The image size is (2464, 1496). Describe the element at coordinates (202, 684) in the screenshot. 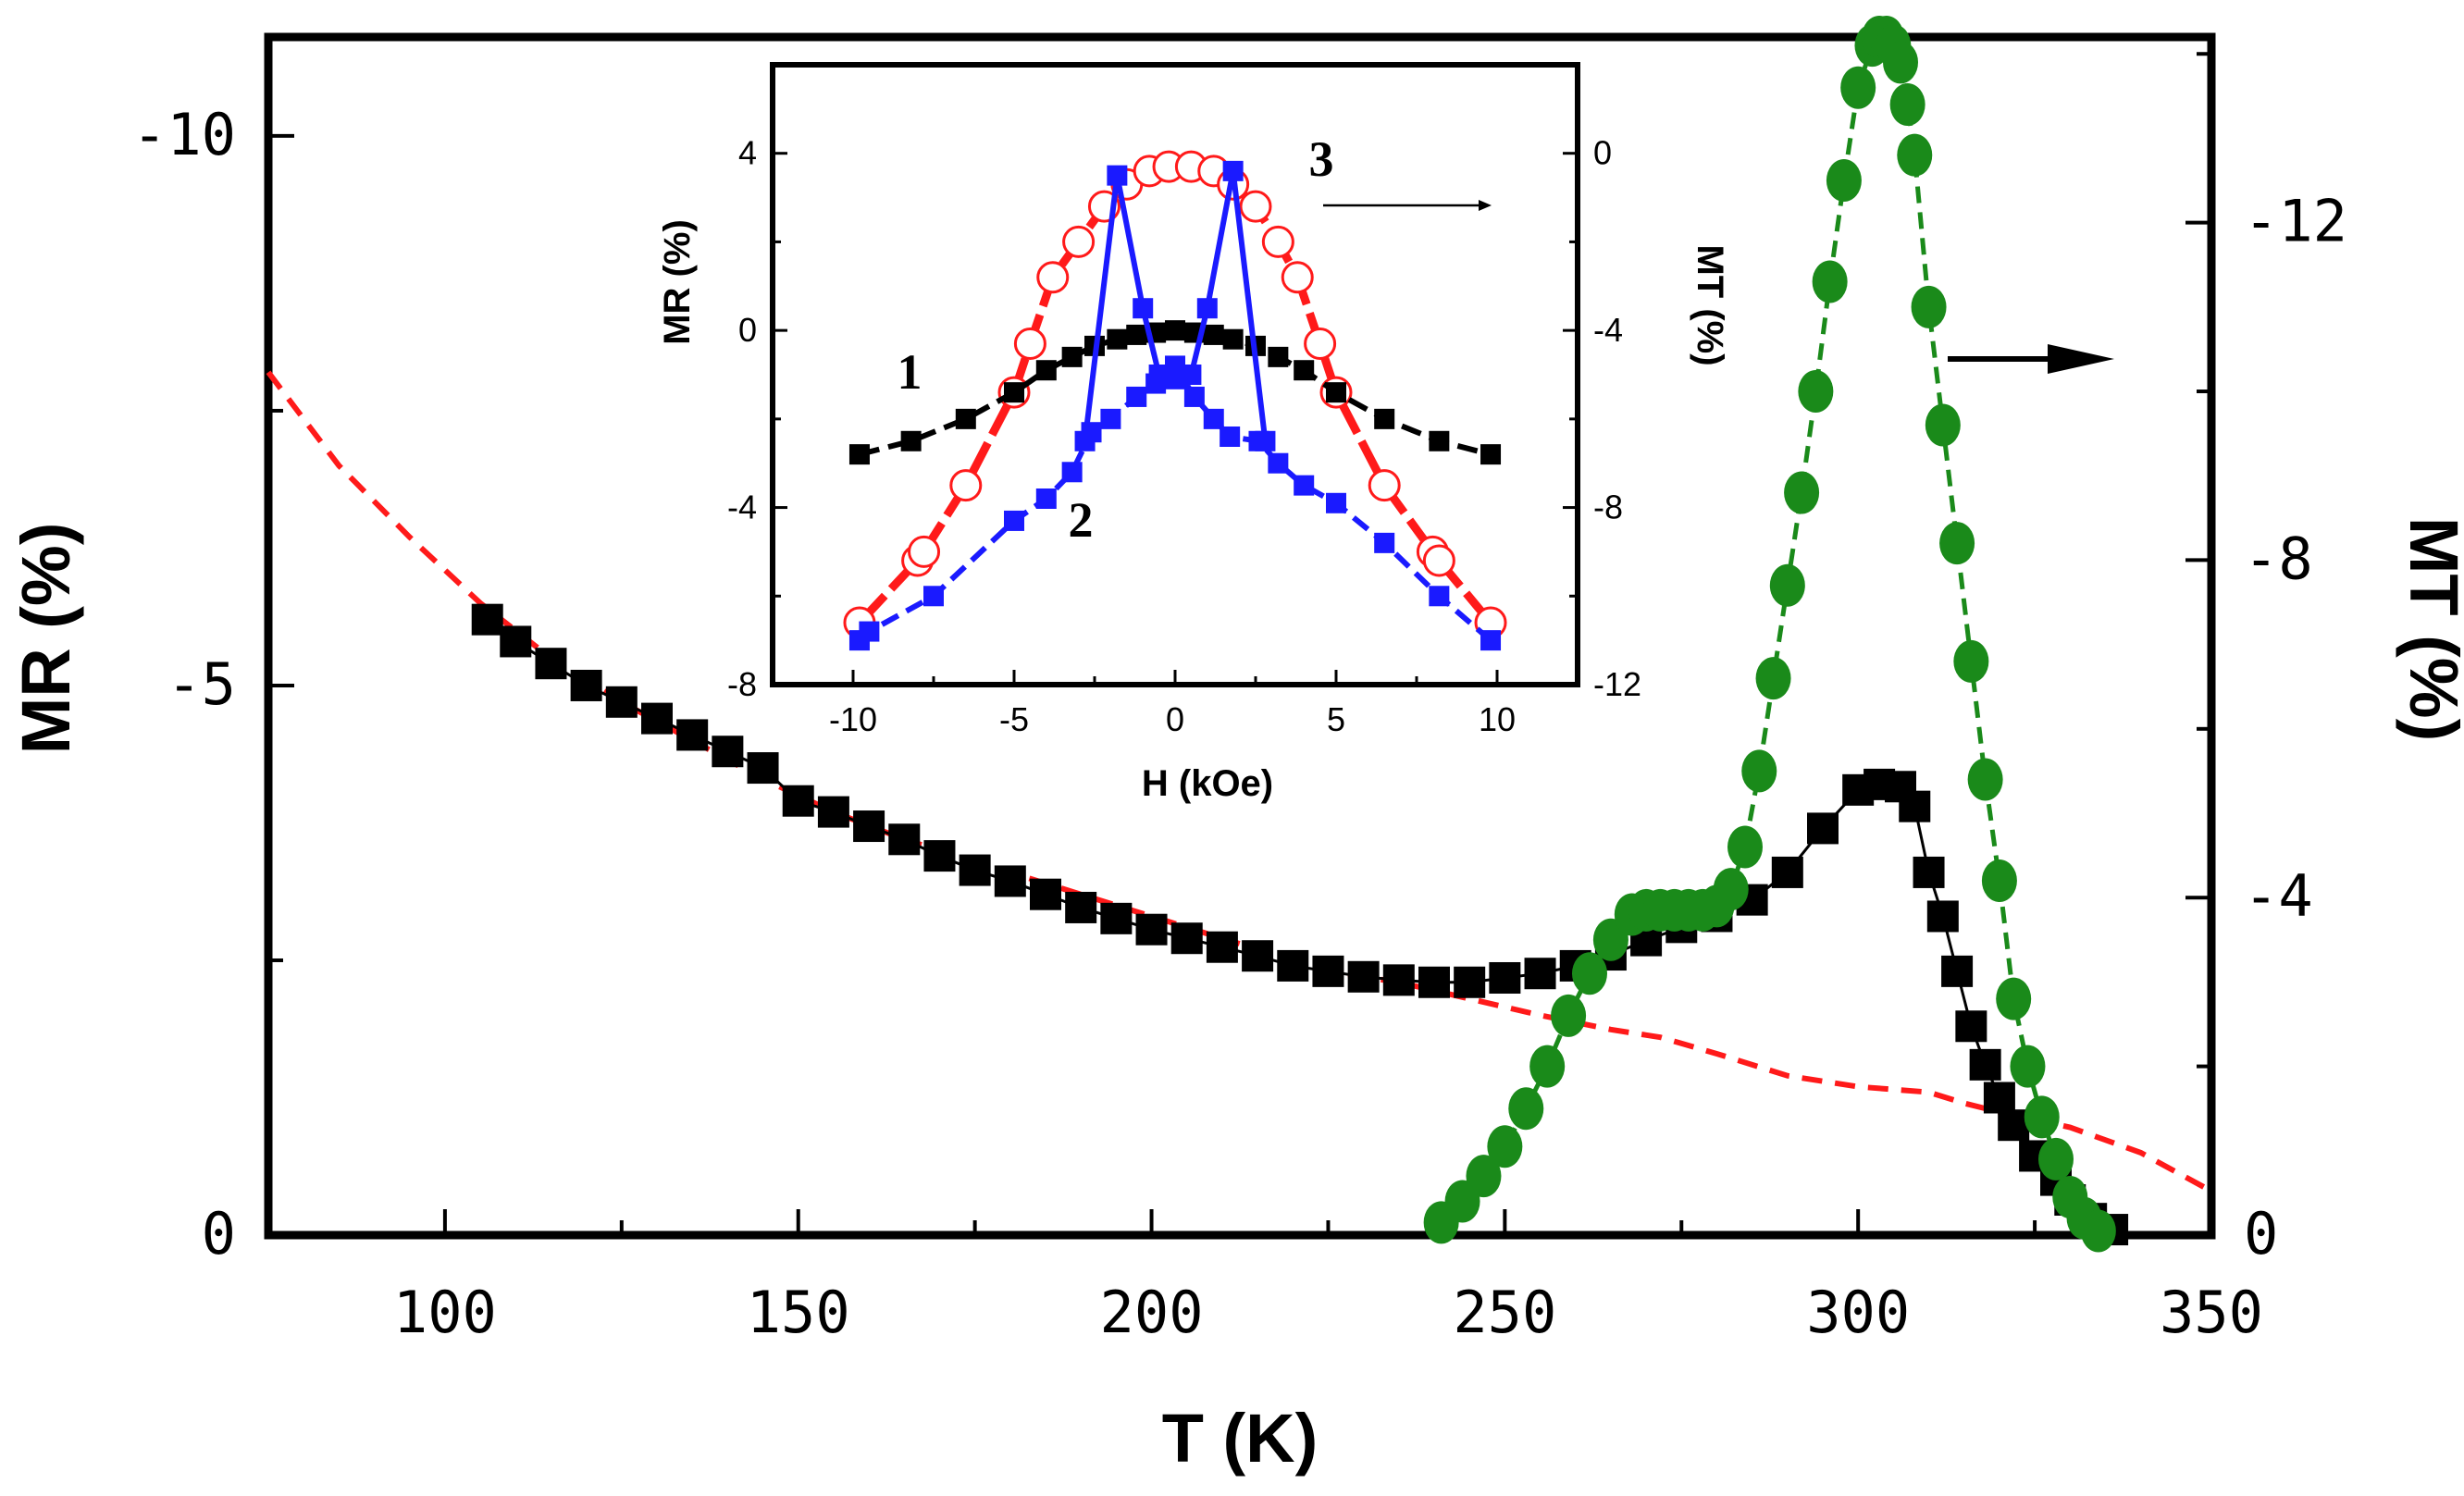

I see `y-left-tick-label: -5` at that location.